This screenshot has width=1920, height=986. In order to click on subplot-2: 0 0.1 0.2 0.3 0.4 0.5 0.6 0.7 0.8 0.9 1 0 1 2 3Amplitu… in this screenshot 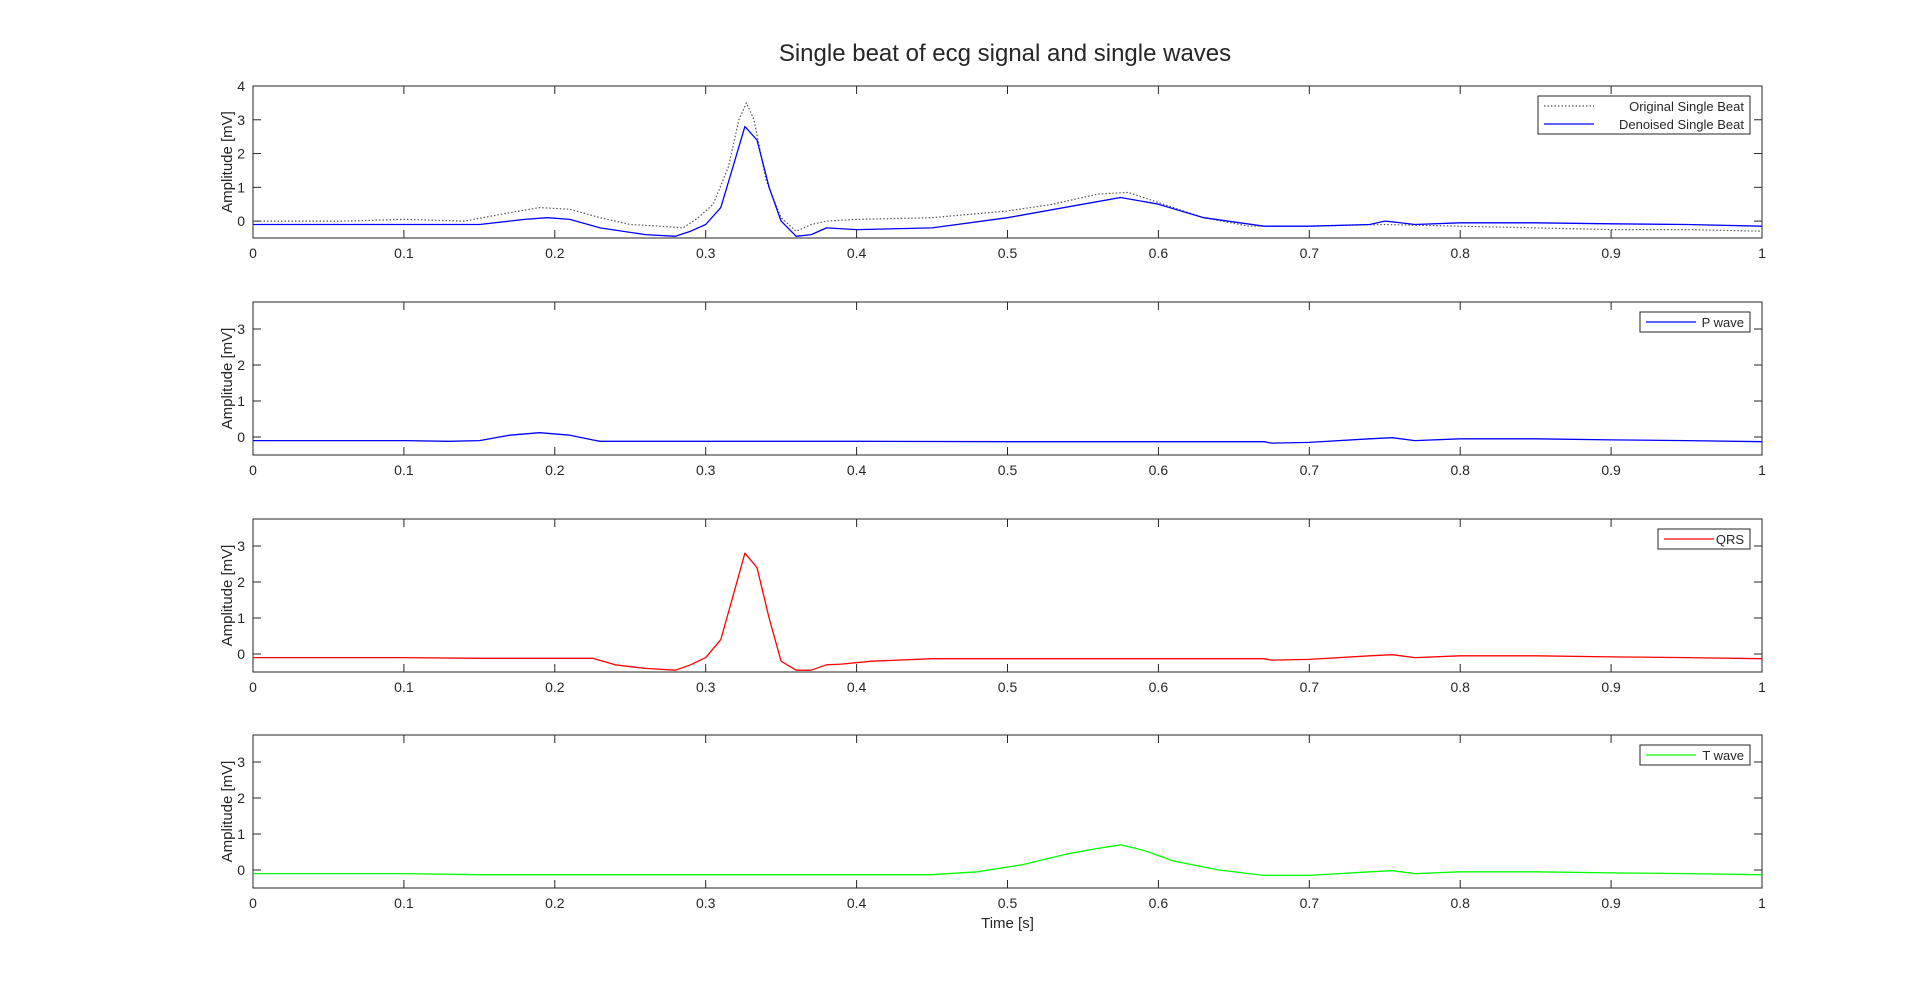, I will do `click(992, 389)`.